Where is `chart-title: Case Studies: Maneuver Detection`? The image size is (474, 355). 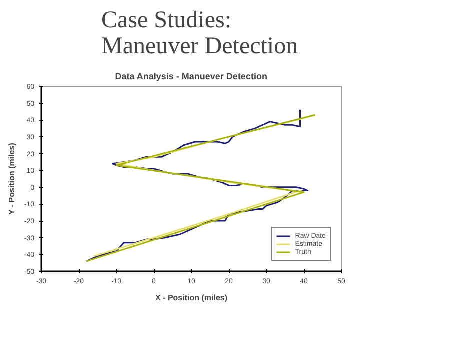 chart-title: Case Studies: Maneuver Detection is located at coordinates (200, 34).